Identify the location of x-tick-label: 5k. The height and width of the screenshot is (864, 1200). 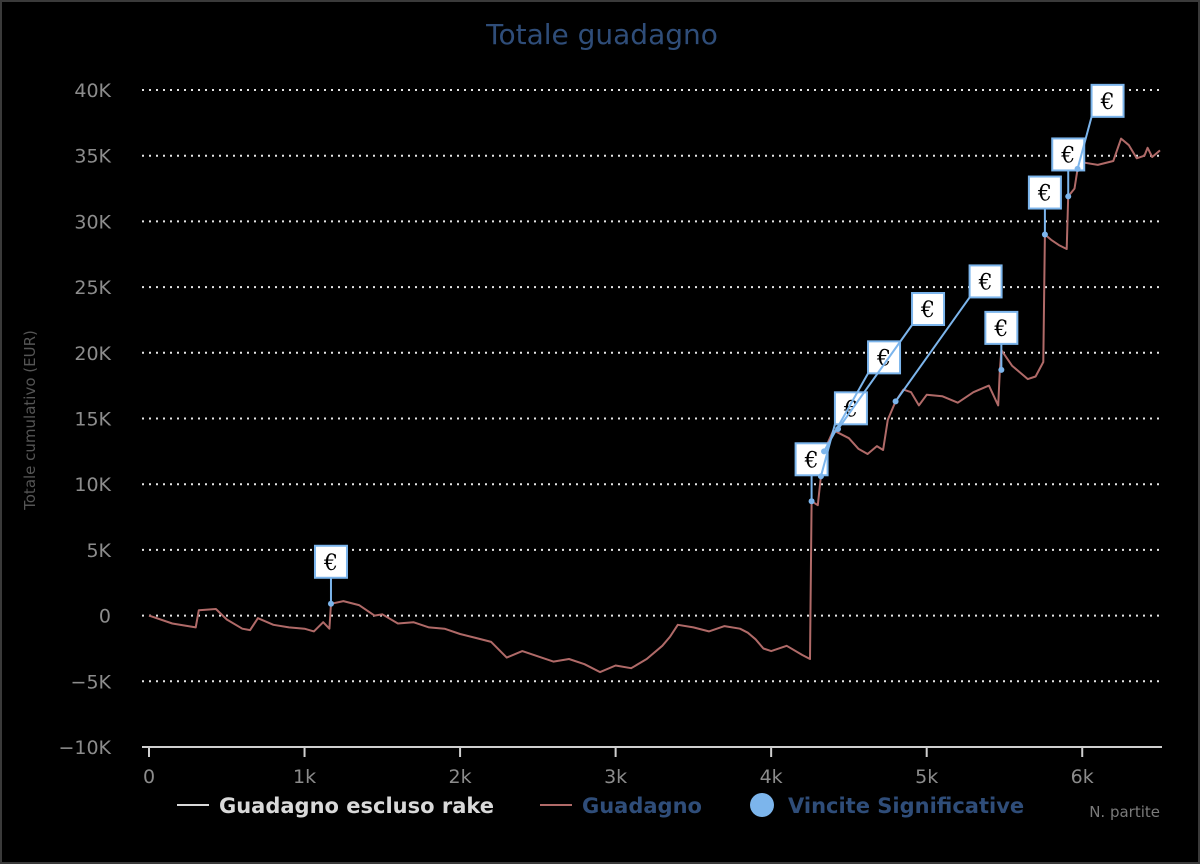
(926, 777).